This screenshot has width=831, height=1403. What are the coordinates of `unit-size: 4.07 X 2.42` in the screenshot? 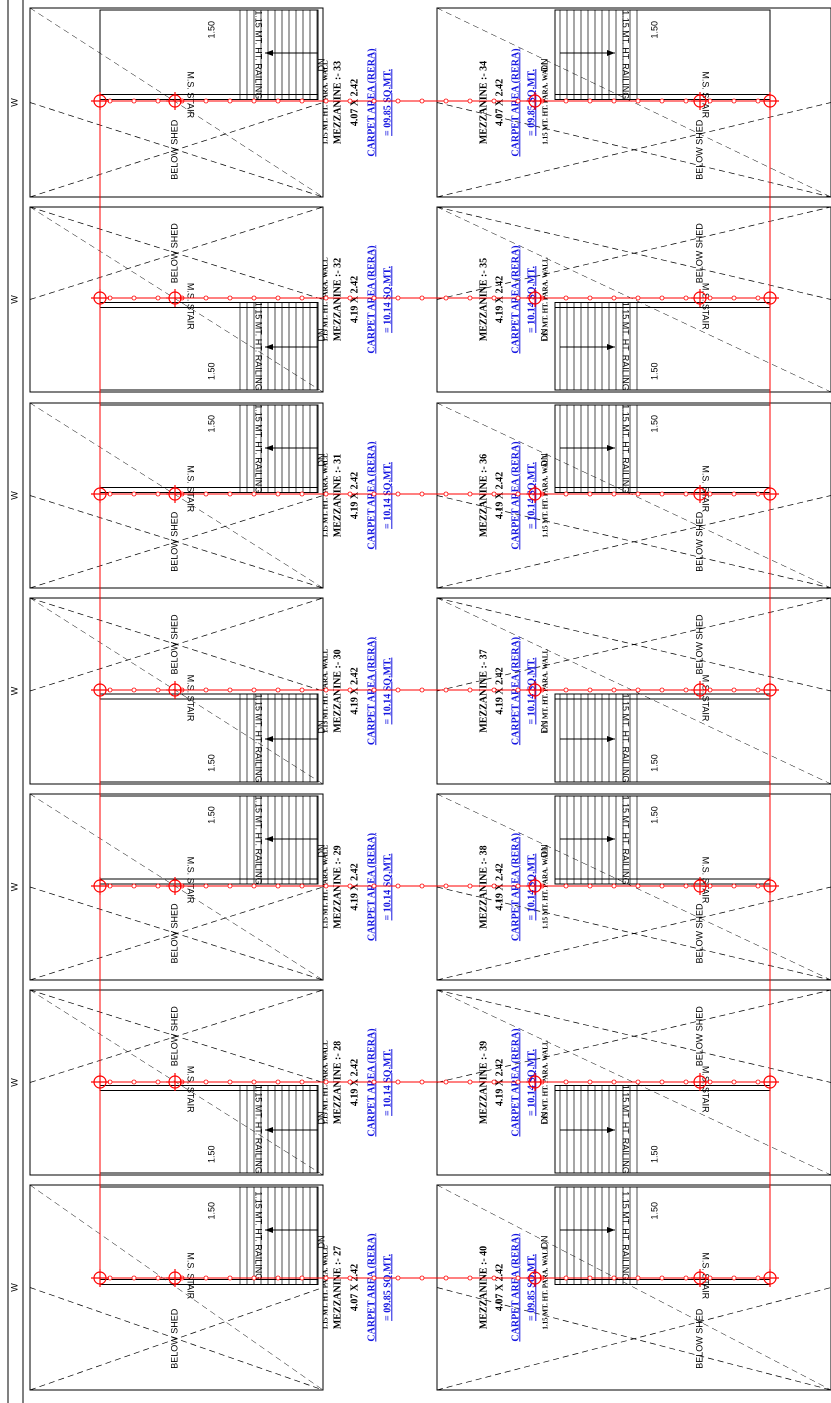 It's located at (499, 102).